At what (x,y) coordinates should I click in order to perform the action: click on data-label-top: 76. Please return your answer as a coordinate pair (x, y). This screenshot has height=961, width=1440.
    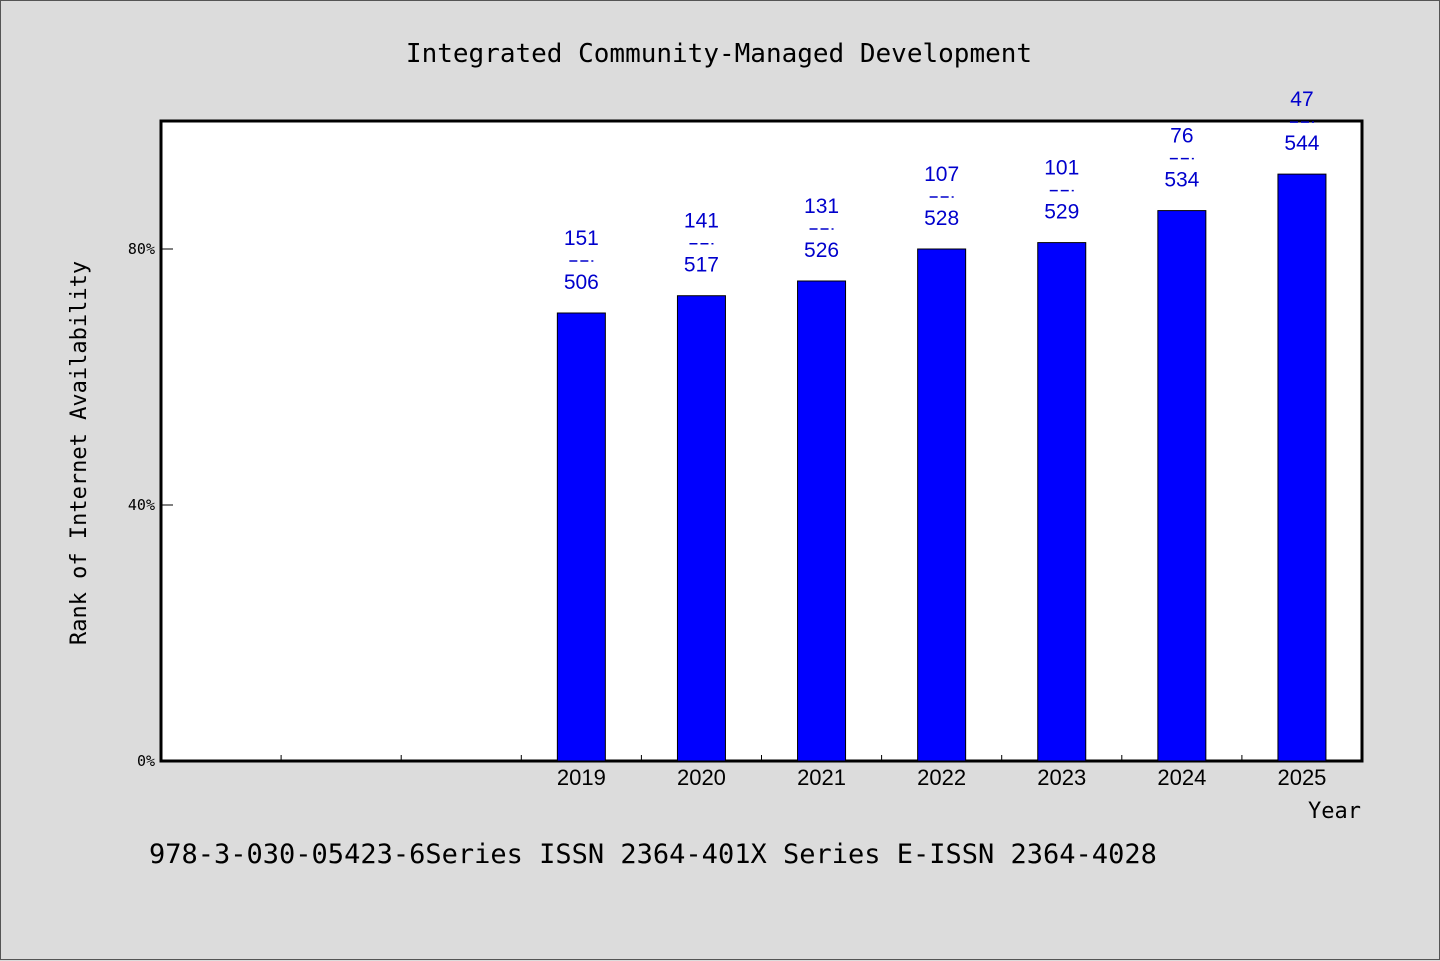
    Looking at the image, I should click on (1181, 136).